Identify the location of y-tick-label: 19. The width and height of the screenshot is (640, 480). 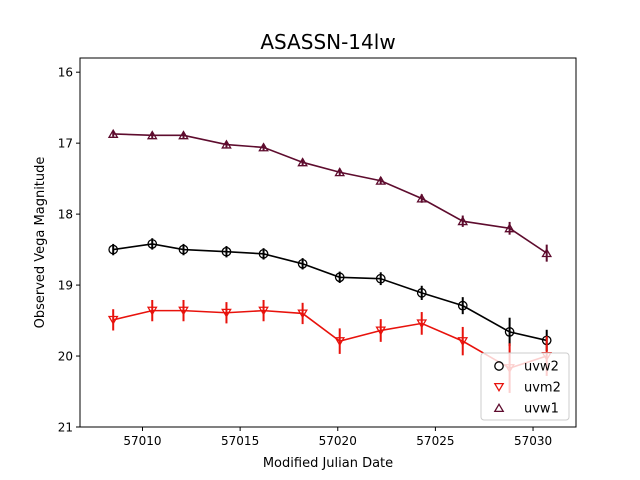
(65, 286).